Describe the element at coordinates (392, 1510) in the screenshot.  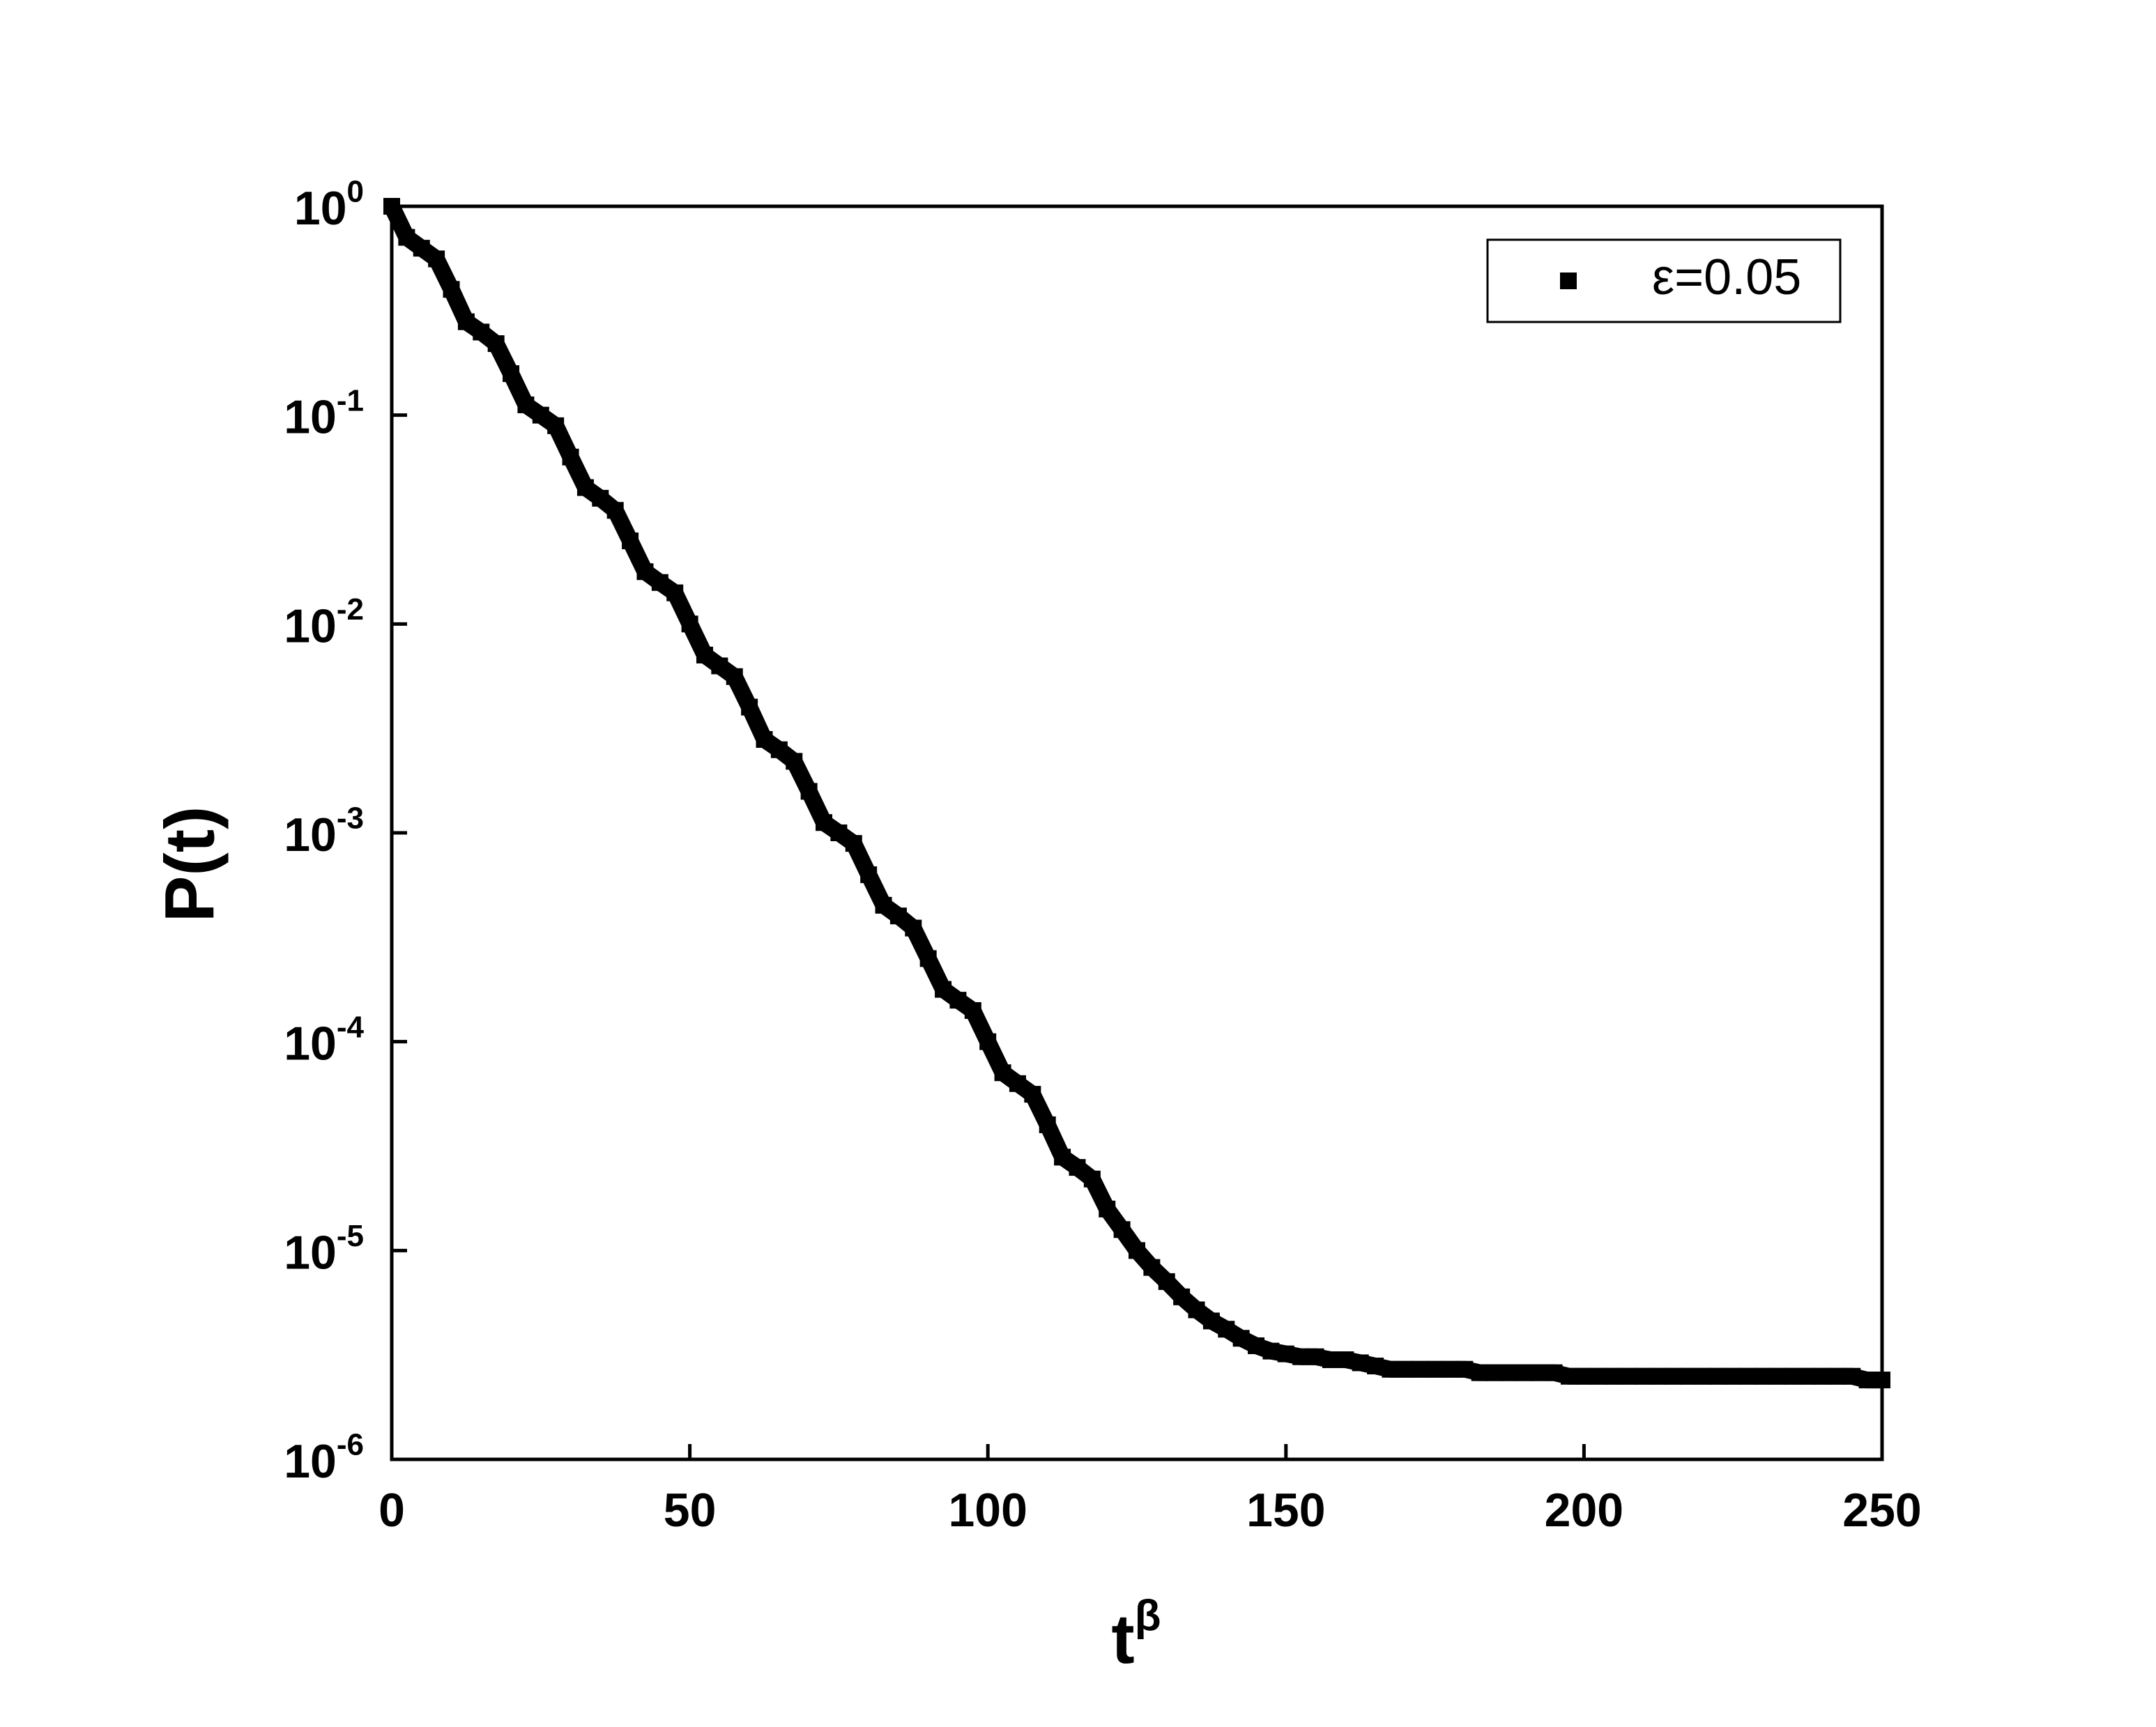
I see `x-tick-label: 0` at that location.